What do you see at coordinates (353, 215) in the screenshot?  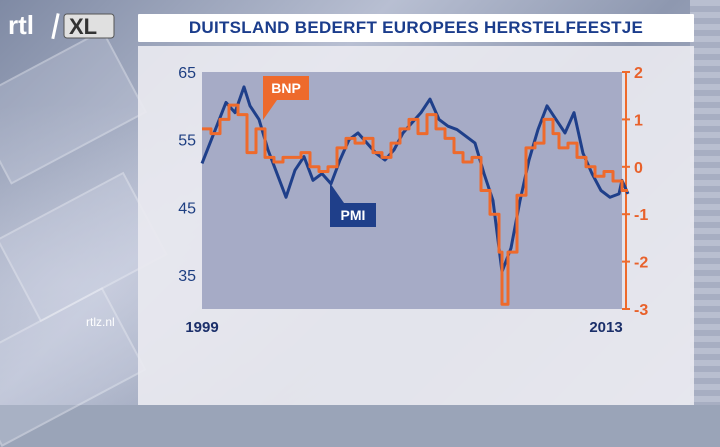 I see `series-name: PMI` at bounding box center [353, 215].